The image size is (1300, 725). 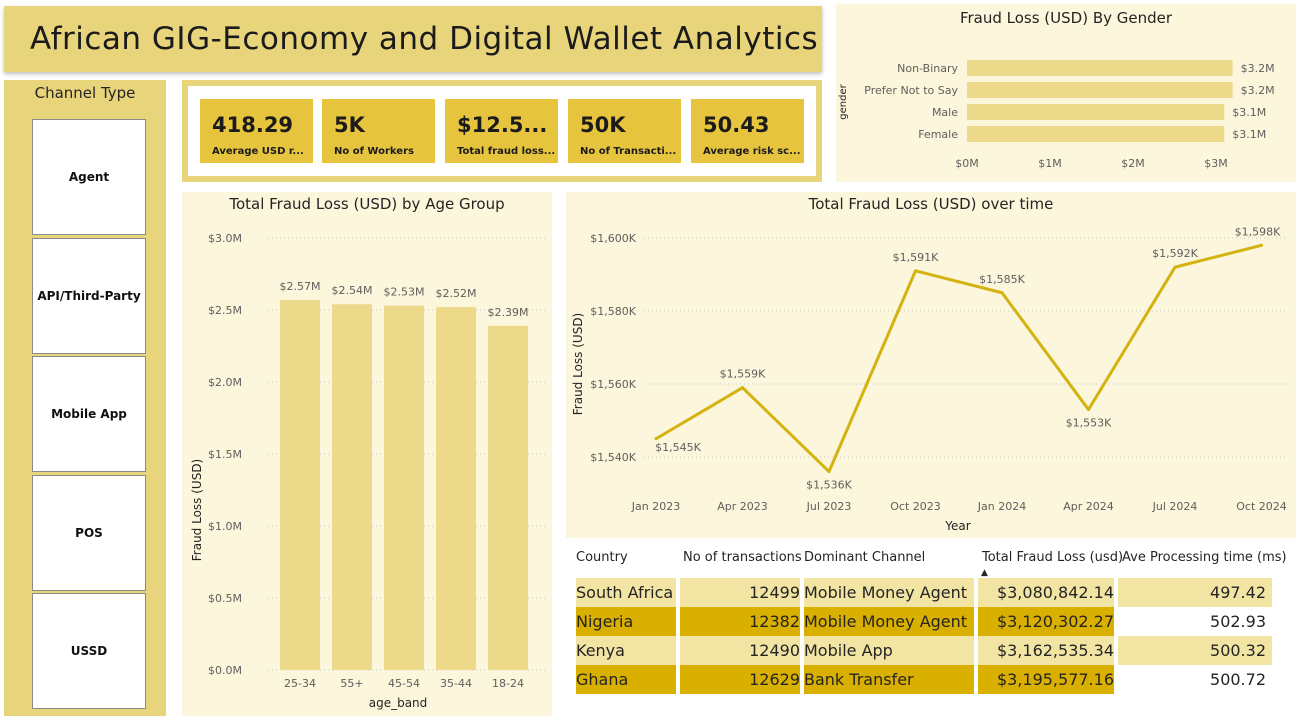 What do you see at coordinates (938, 134) in the screenshot?
I see `gender-category-label: Female` at bounding box center [938, 134].